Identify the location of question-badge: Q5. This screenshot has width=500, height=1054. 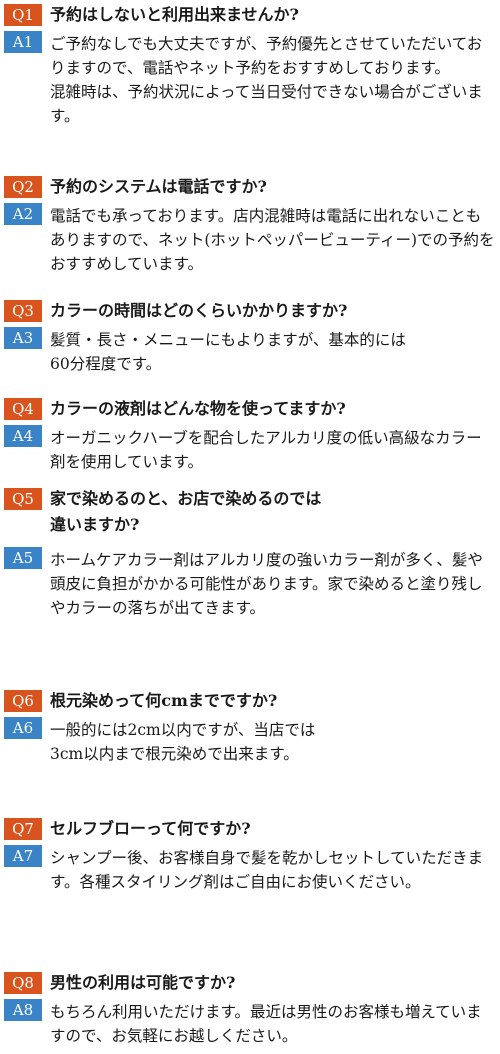
(23, 499).